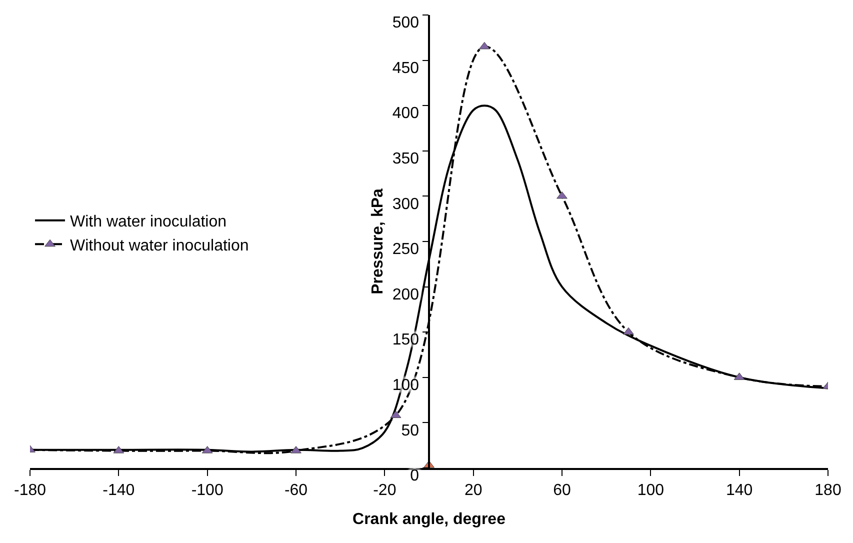 The image size is (853, 543). What do you see at coordinates (406, 68) in the screenshot?
I see `y-tick-label: 450` at bounding box center [406, 68].